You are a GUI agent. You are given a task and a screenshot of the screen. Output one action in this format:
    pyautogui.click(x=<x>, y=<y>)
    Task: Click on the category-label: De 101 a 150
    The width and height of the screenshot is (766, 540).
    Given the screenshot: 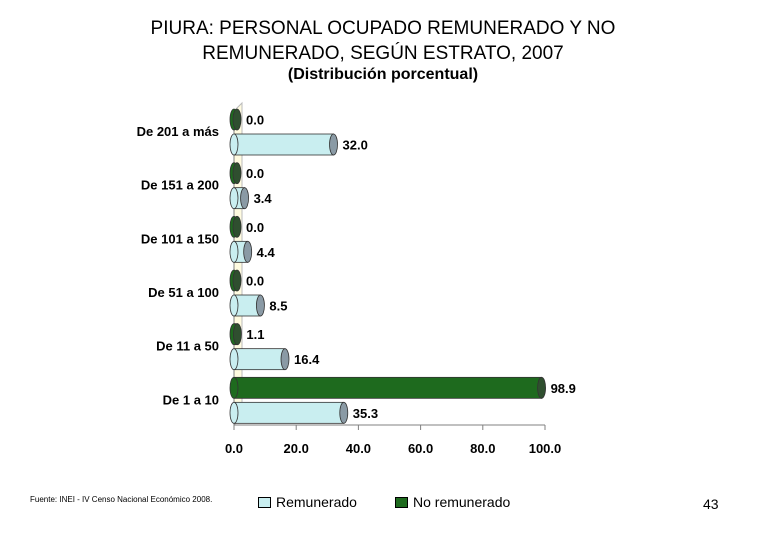 What is the action you would take?
    pyautogui.click(x=180, y=238)
    